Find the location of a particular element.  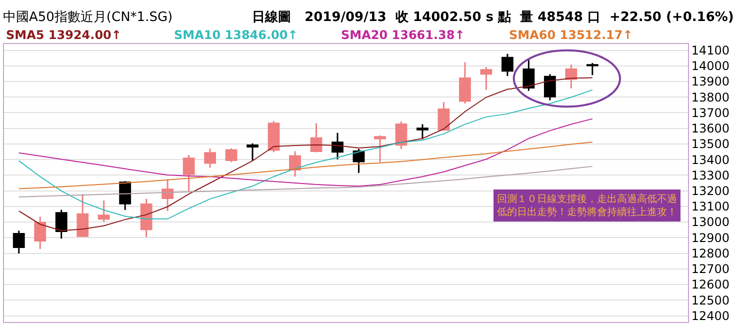

y-tick-label: 14000 is located at coordinates (710, 66).